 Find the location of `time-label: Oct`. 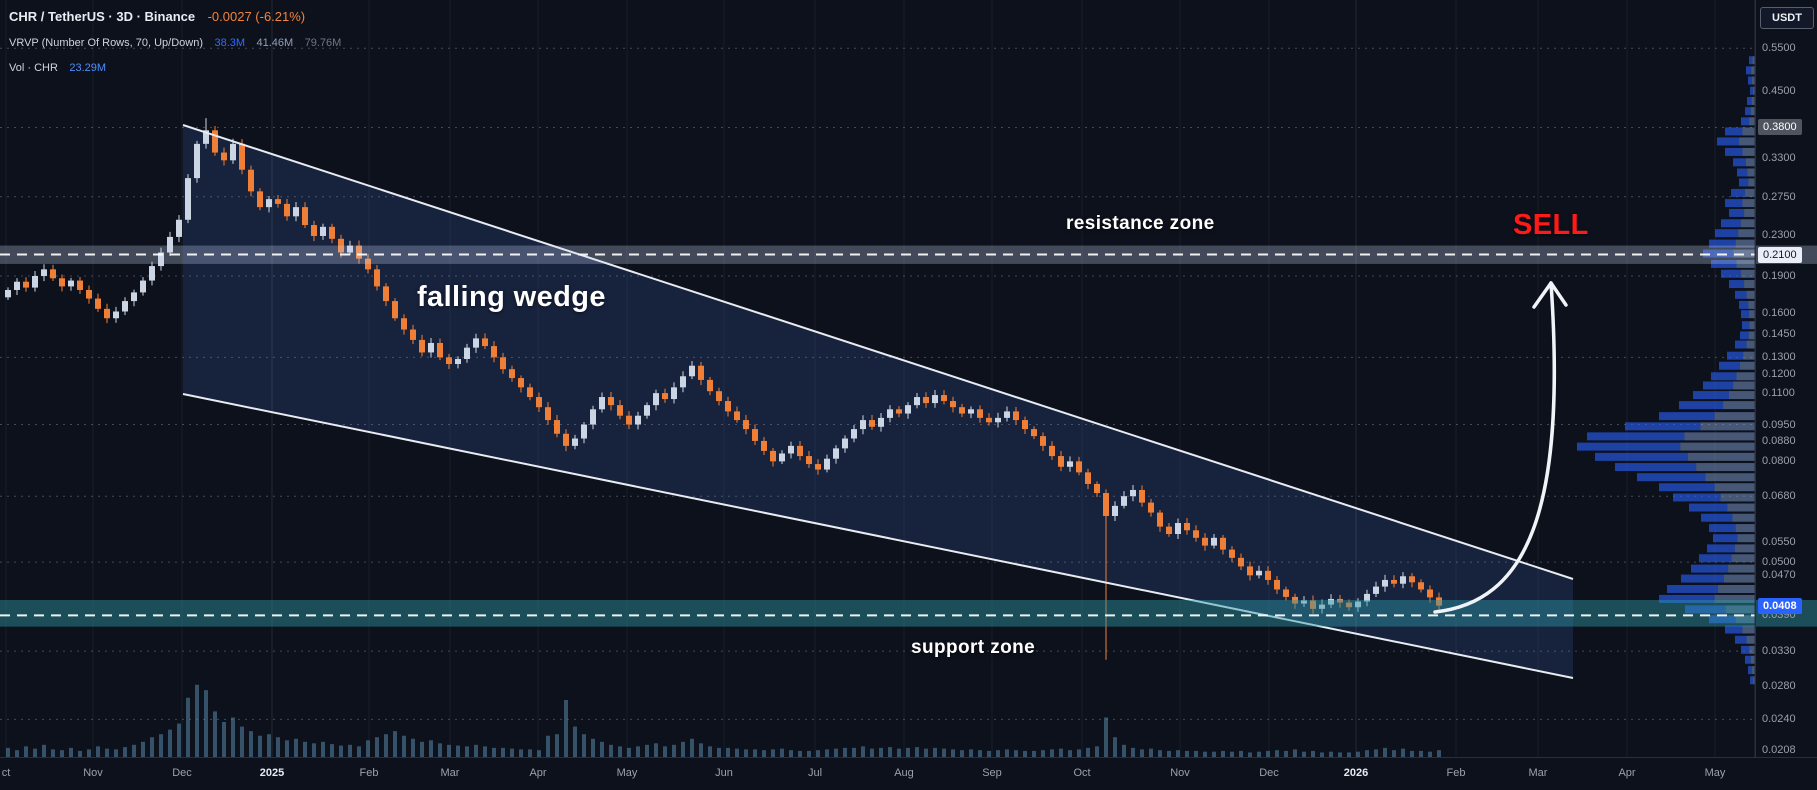

time-label: Oct is located at coordinates (1082, 773).